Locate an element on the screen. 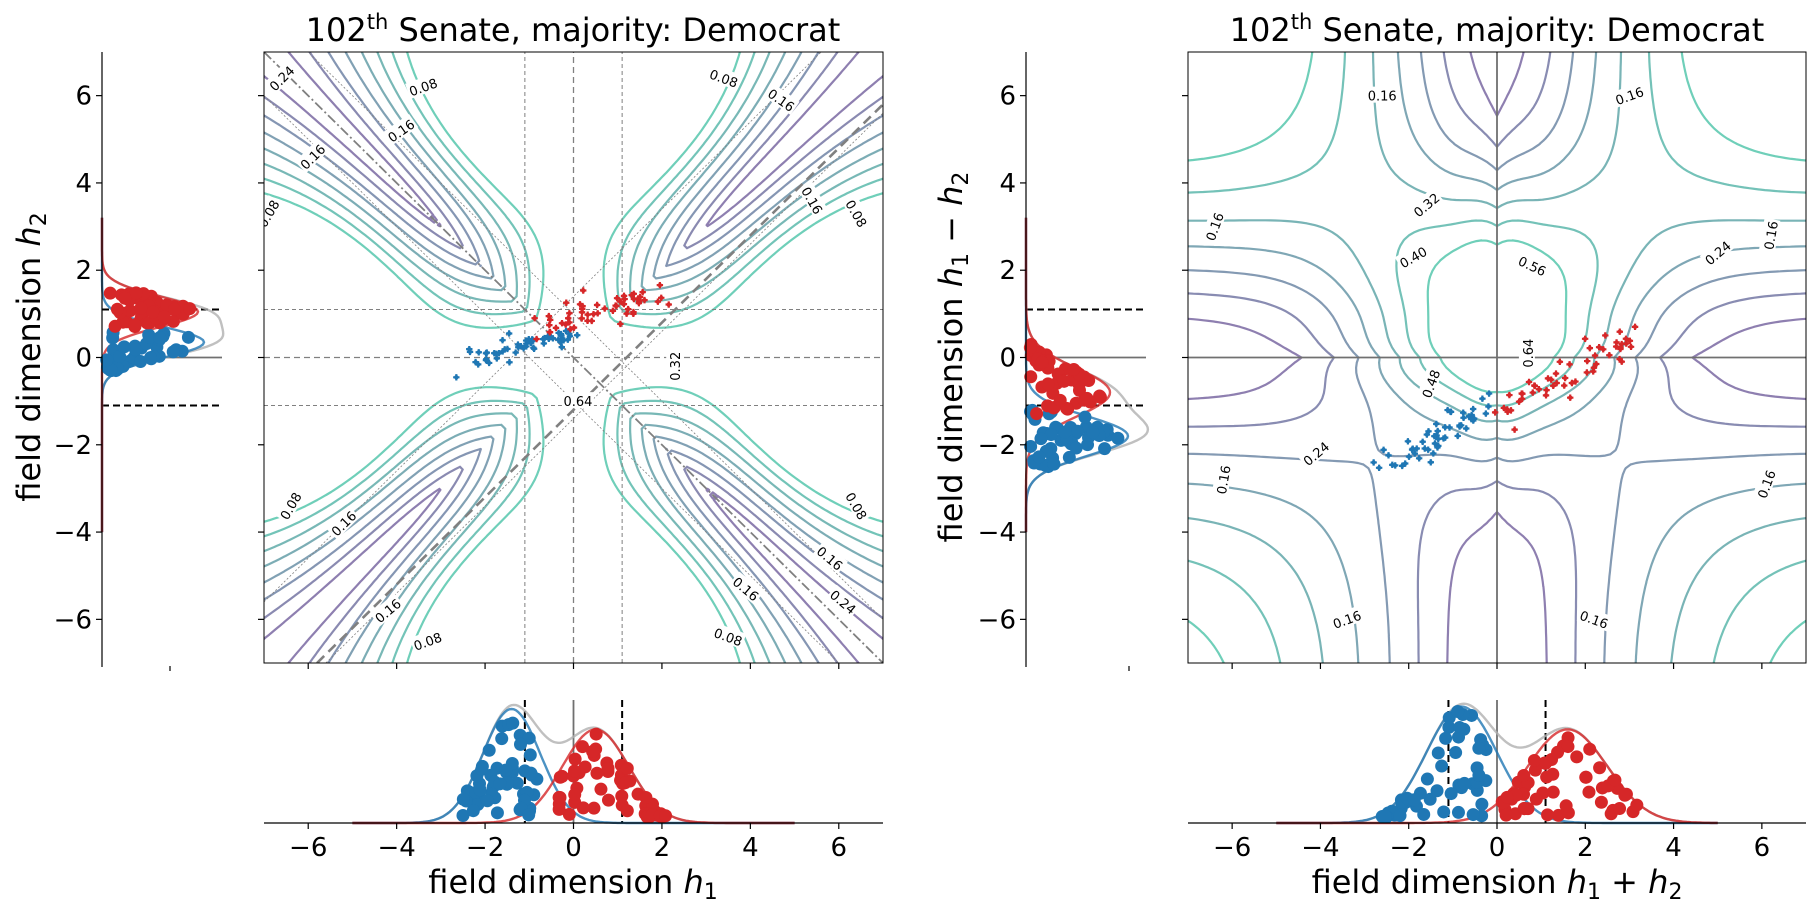 The height and width of the screenshot is (911, 1816). left-x-label: field dimension h1 is located at coordinates (572, 884).